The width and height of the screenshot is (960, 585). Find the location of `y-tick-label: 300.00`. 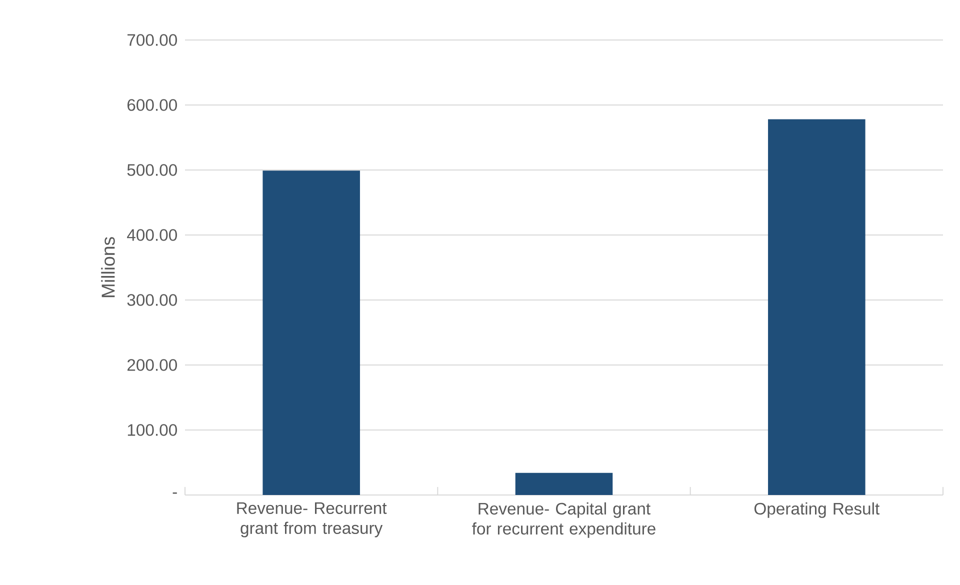

y-tick-label: 300.00 is located at coordinates (152, 300).